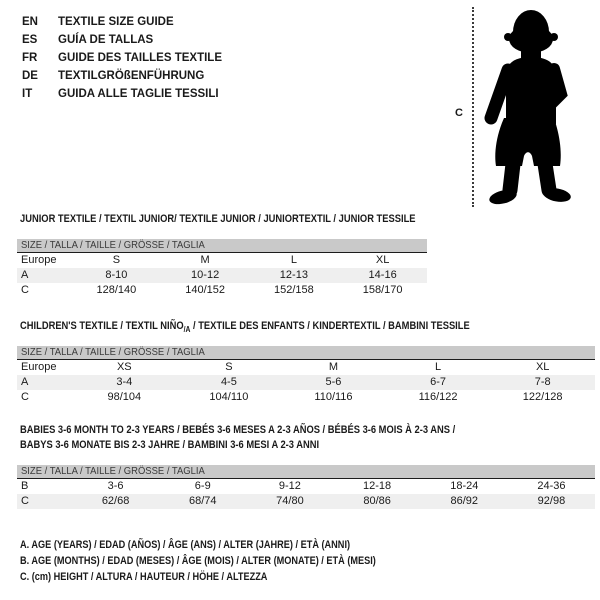 This screenshot has height=600, width=600. I want to click on age-cell: 3-4, so click(124, 382).